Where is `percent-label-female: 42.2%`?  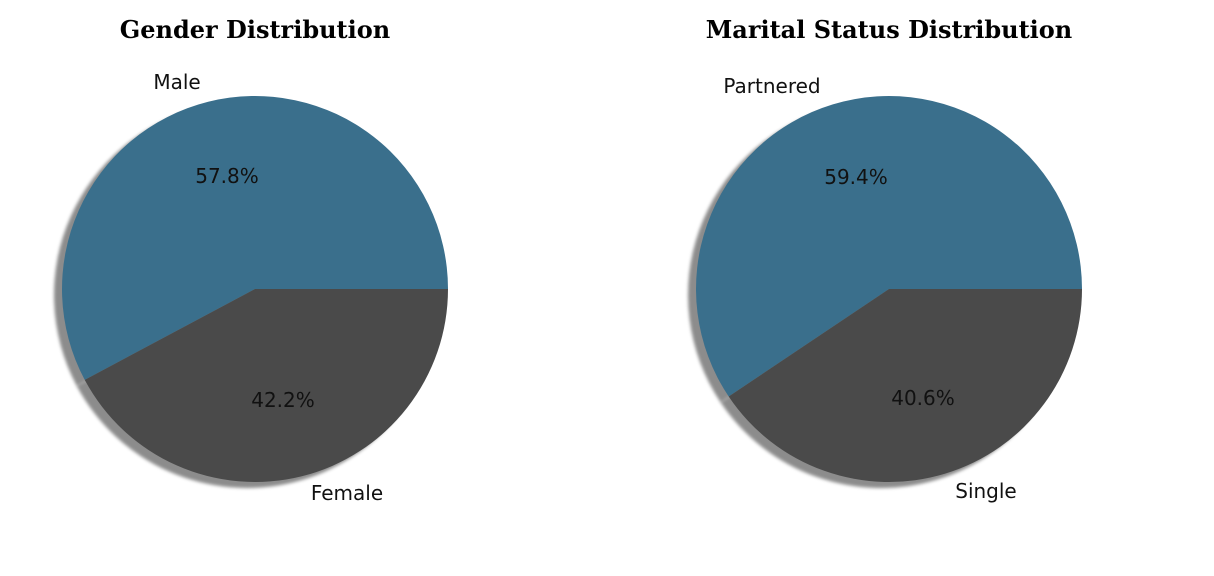 percent-label-female: 42.2% is located at coordinates (283, 400).